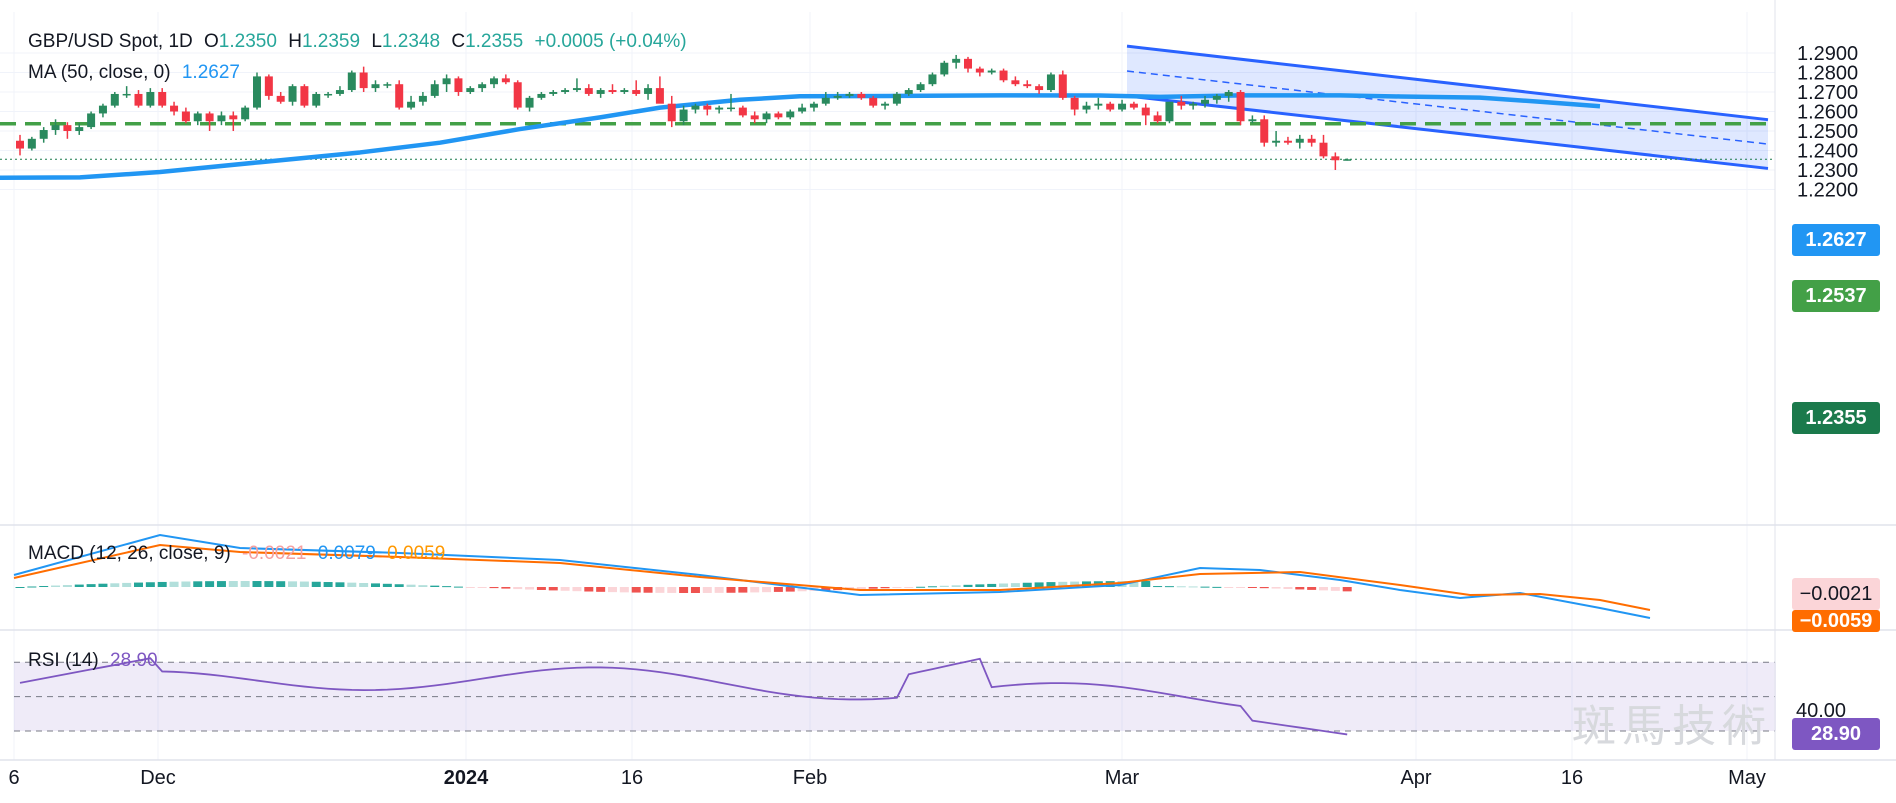 The height and width of the screenshot is (803, 1896). I want to click on low-label: L, so click(376, 41).